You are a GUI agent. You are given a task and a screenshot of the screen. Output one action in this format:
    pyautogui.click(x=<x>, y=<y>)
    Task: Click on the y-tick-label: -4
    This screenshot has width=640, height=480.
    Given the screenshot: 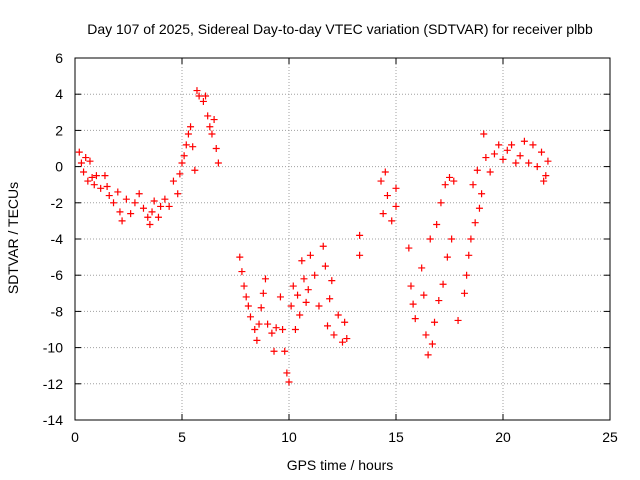 What is the action you would take?
    pyautogui.click(x=57, y=239)
    